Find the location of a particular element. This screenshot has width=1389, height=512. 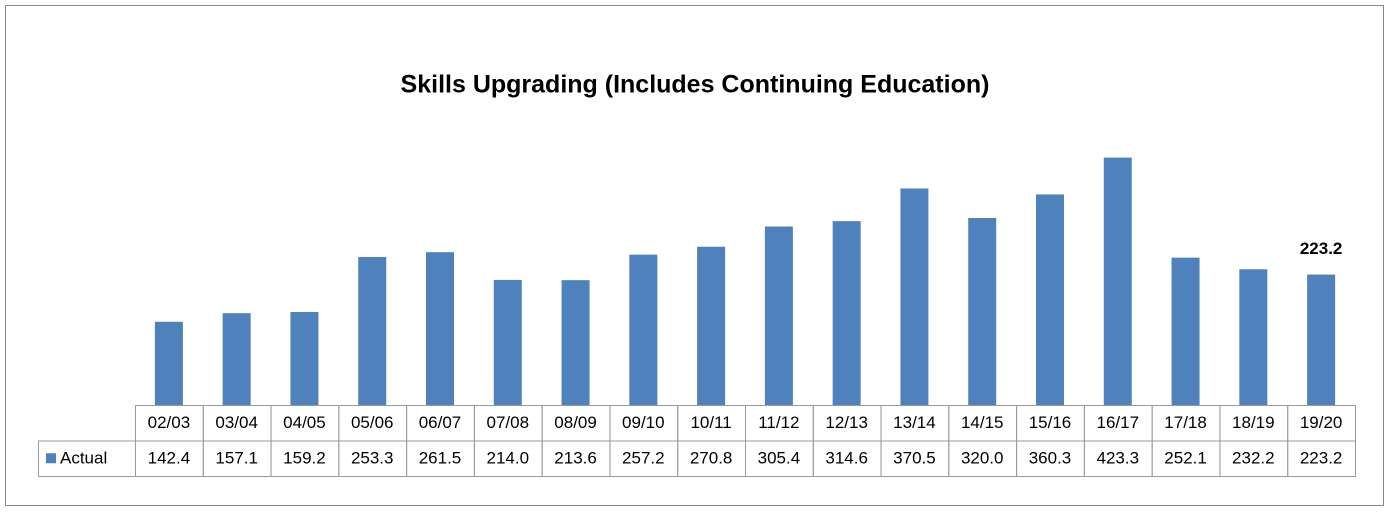

table-value: 253.3 is located at coordinates (372, 458).